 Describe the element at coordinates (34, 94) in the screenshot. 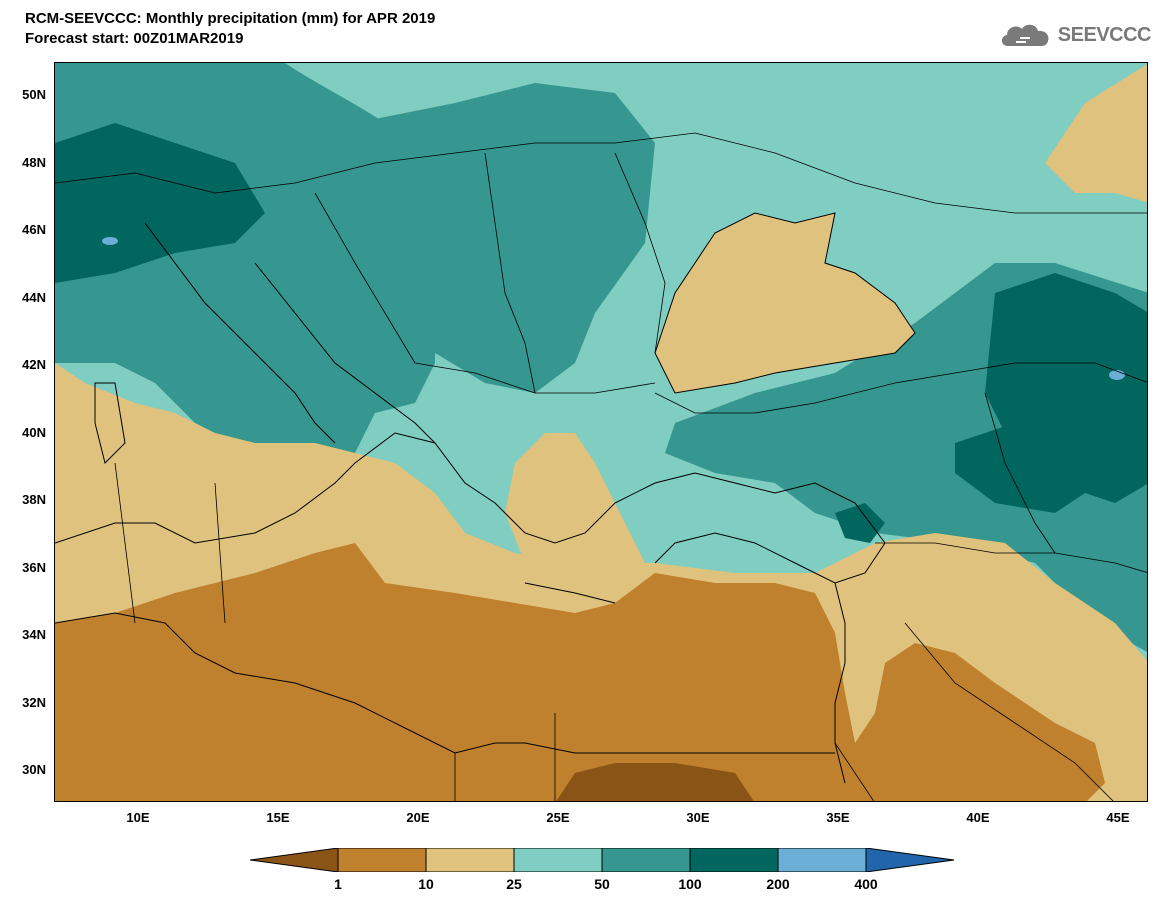

I see `lat-label: 50N` at that location.